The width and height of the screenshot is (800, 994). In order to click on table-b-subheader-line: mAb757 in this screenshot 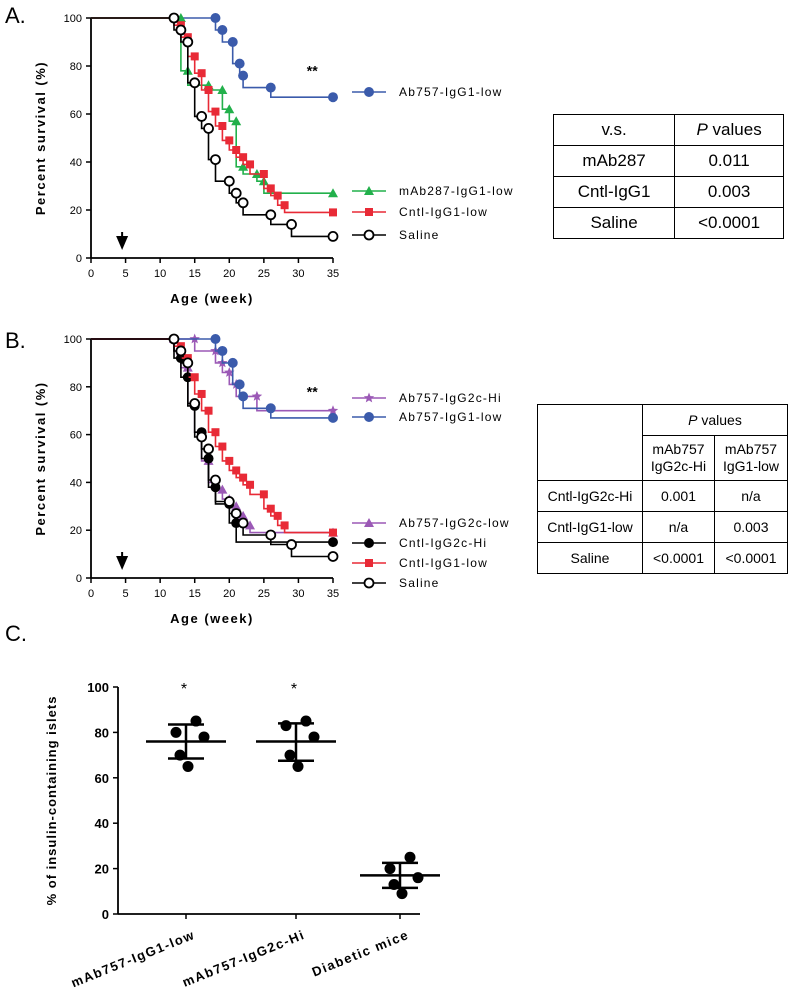, I will do `click(678, 449)`.